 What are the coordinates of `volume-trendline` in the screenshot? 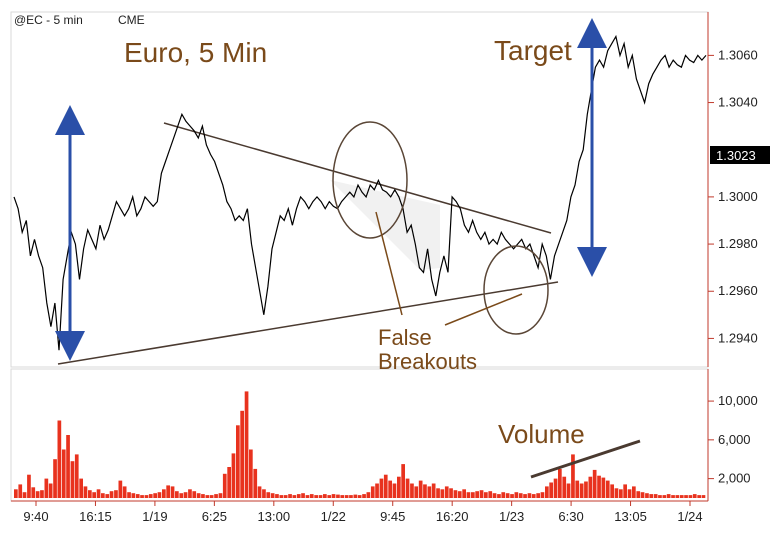 It's located at (585, 459).